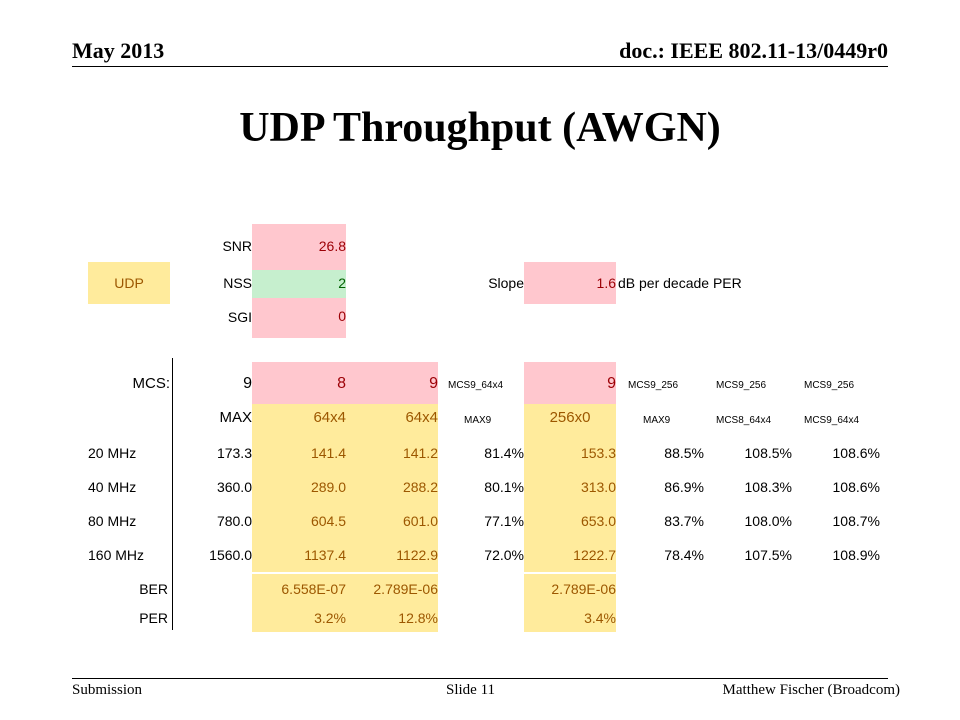  What do you see at coordinates (570, 283) in the screenshot?
I see `slope-value: 1.6` at bounding box center [570, 283].